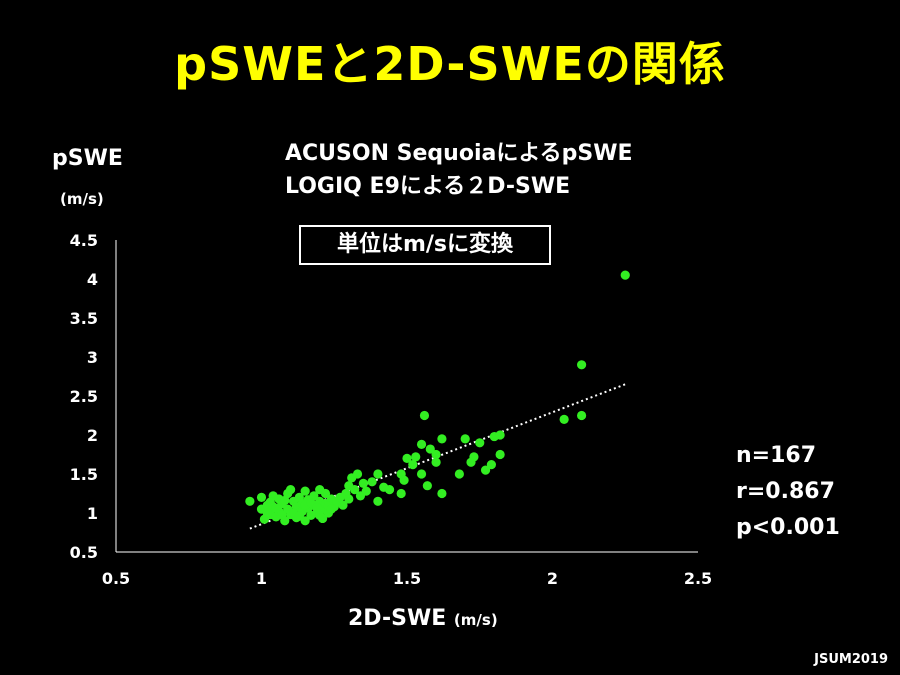 The height and width of the screenshot is (675, 900). Describe the element at coordinates (425, 245) in the screenshot. I see `unit-note-box: 単位はm/sに変換` at that location.